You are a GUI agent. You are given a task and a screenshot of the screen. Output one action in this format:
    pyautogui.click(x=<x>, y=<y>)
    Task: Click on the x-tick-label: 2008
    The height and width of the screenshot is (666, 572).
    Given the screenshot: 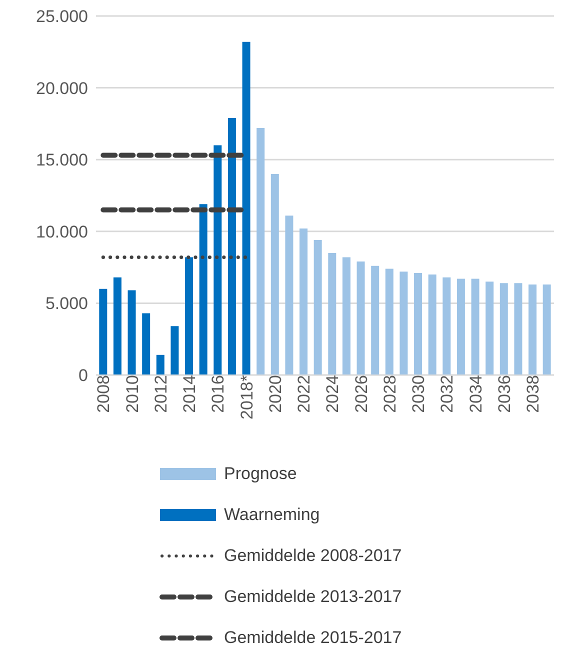 What is the action you would take?
    pyautogui.click(x=104, y=394)
    